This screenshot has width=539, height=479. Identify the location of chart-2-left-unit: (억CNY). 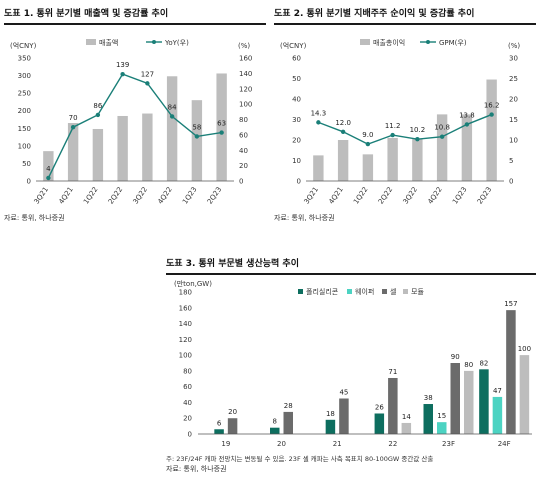
(293, 46).